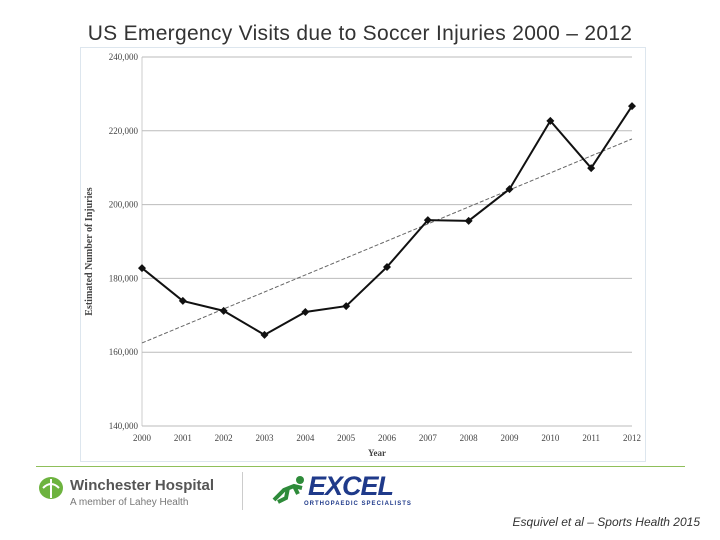 Image resolution: width=720 pixels, height=540 pixels. Describe the element at coordinates (591, 438) in the screenshot. I see `x-tick-label: 2011` at that location.